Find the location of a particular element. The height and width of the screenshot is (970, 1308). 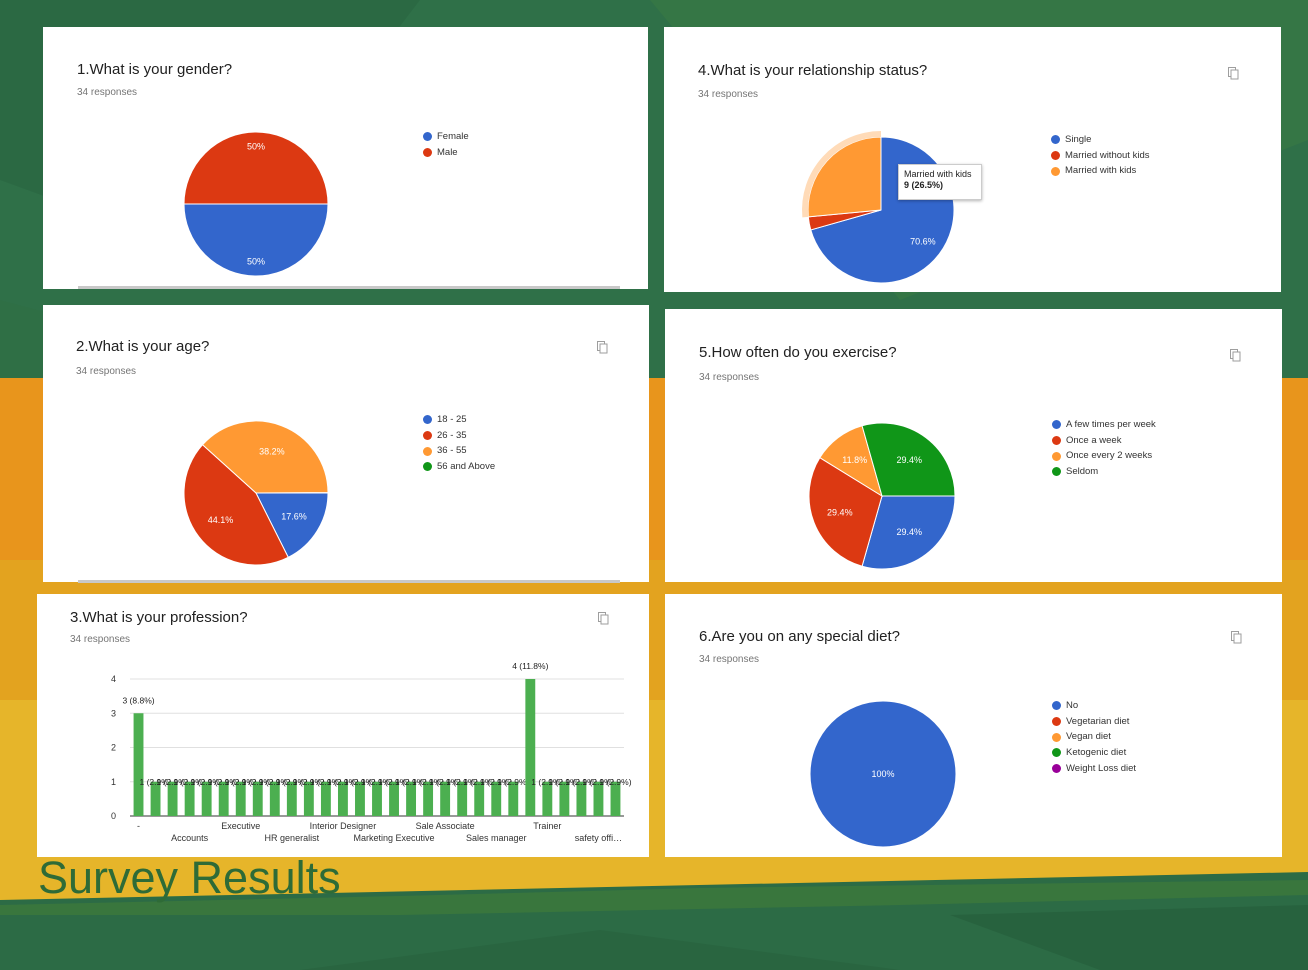

legend-item: A few times per week is located at coordinates (1104, 425).